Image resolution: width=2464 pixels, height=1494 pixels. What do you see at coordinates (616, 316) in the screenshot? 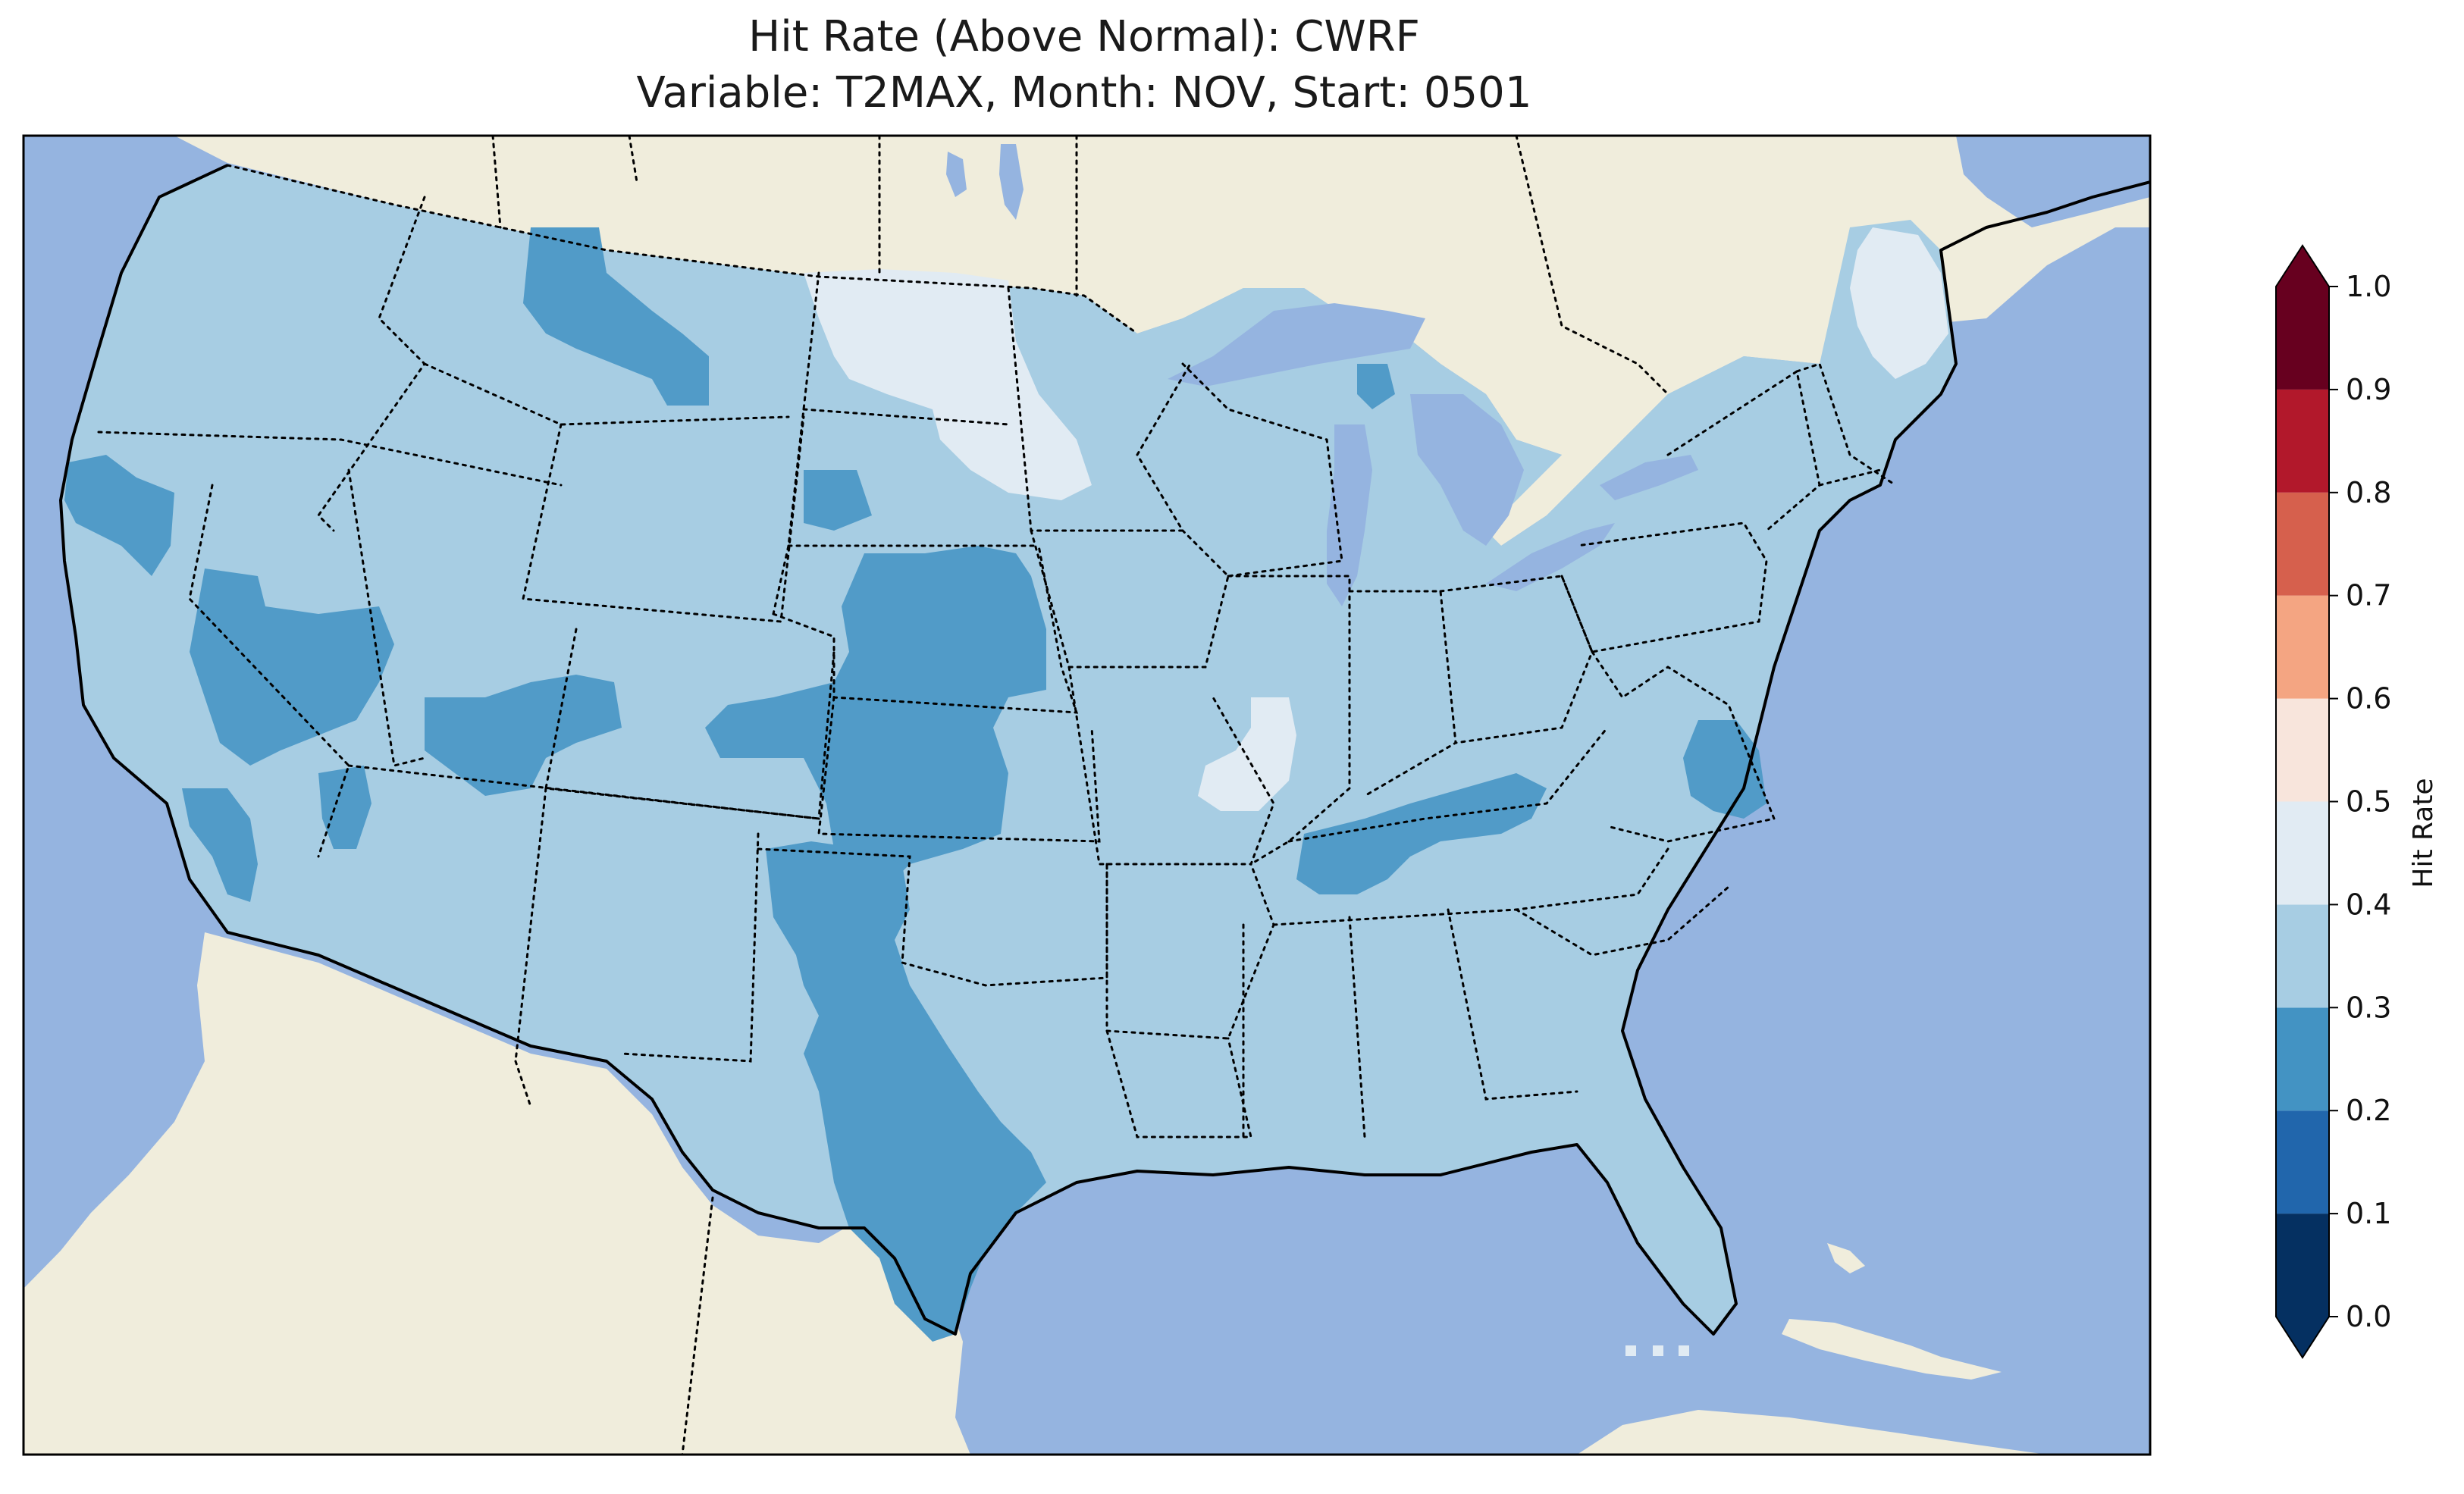
I see `patch-northwest-montana` at bounding box center [616, 316].